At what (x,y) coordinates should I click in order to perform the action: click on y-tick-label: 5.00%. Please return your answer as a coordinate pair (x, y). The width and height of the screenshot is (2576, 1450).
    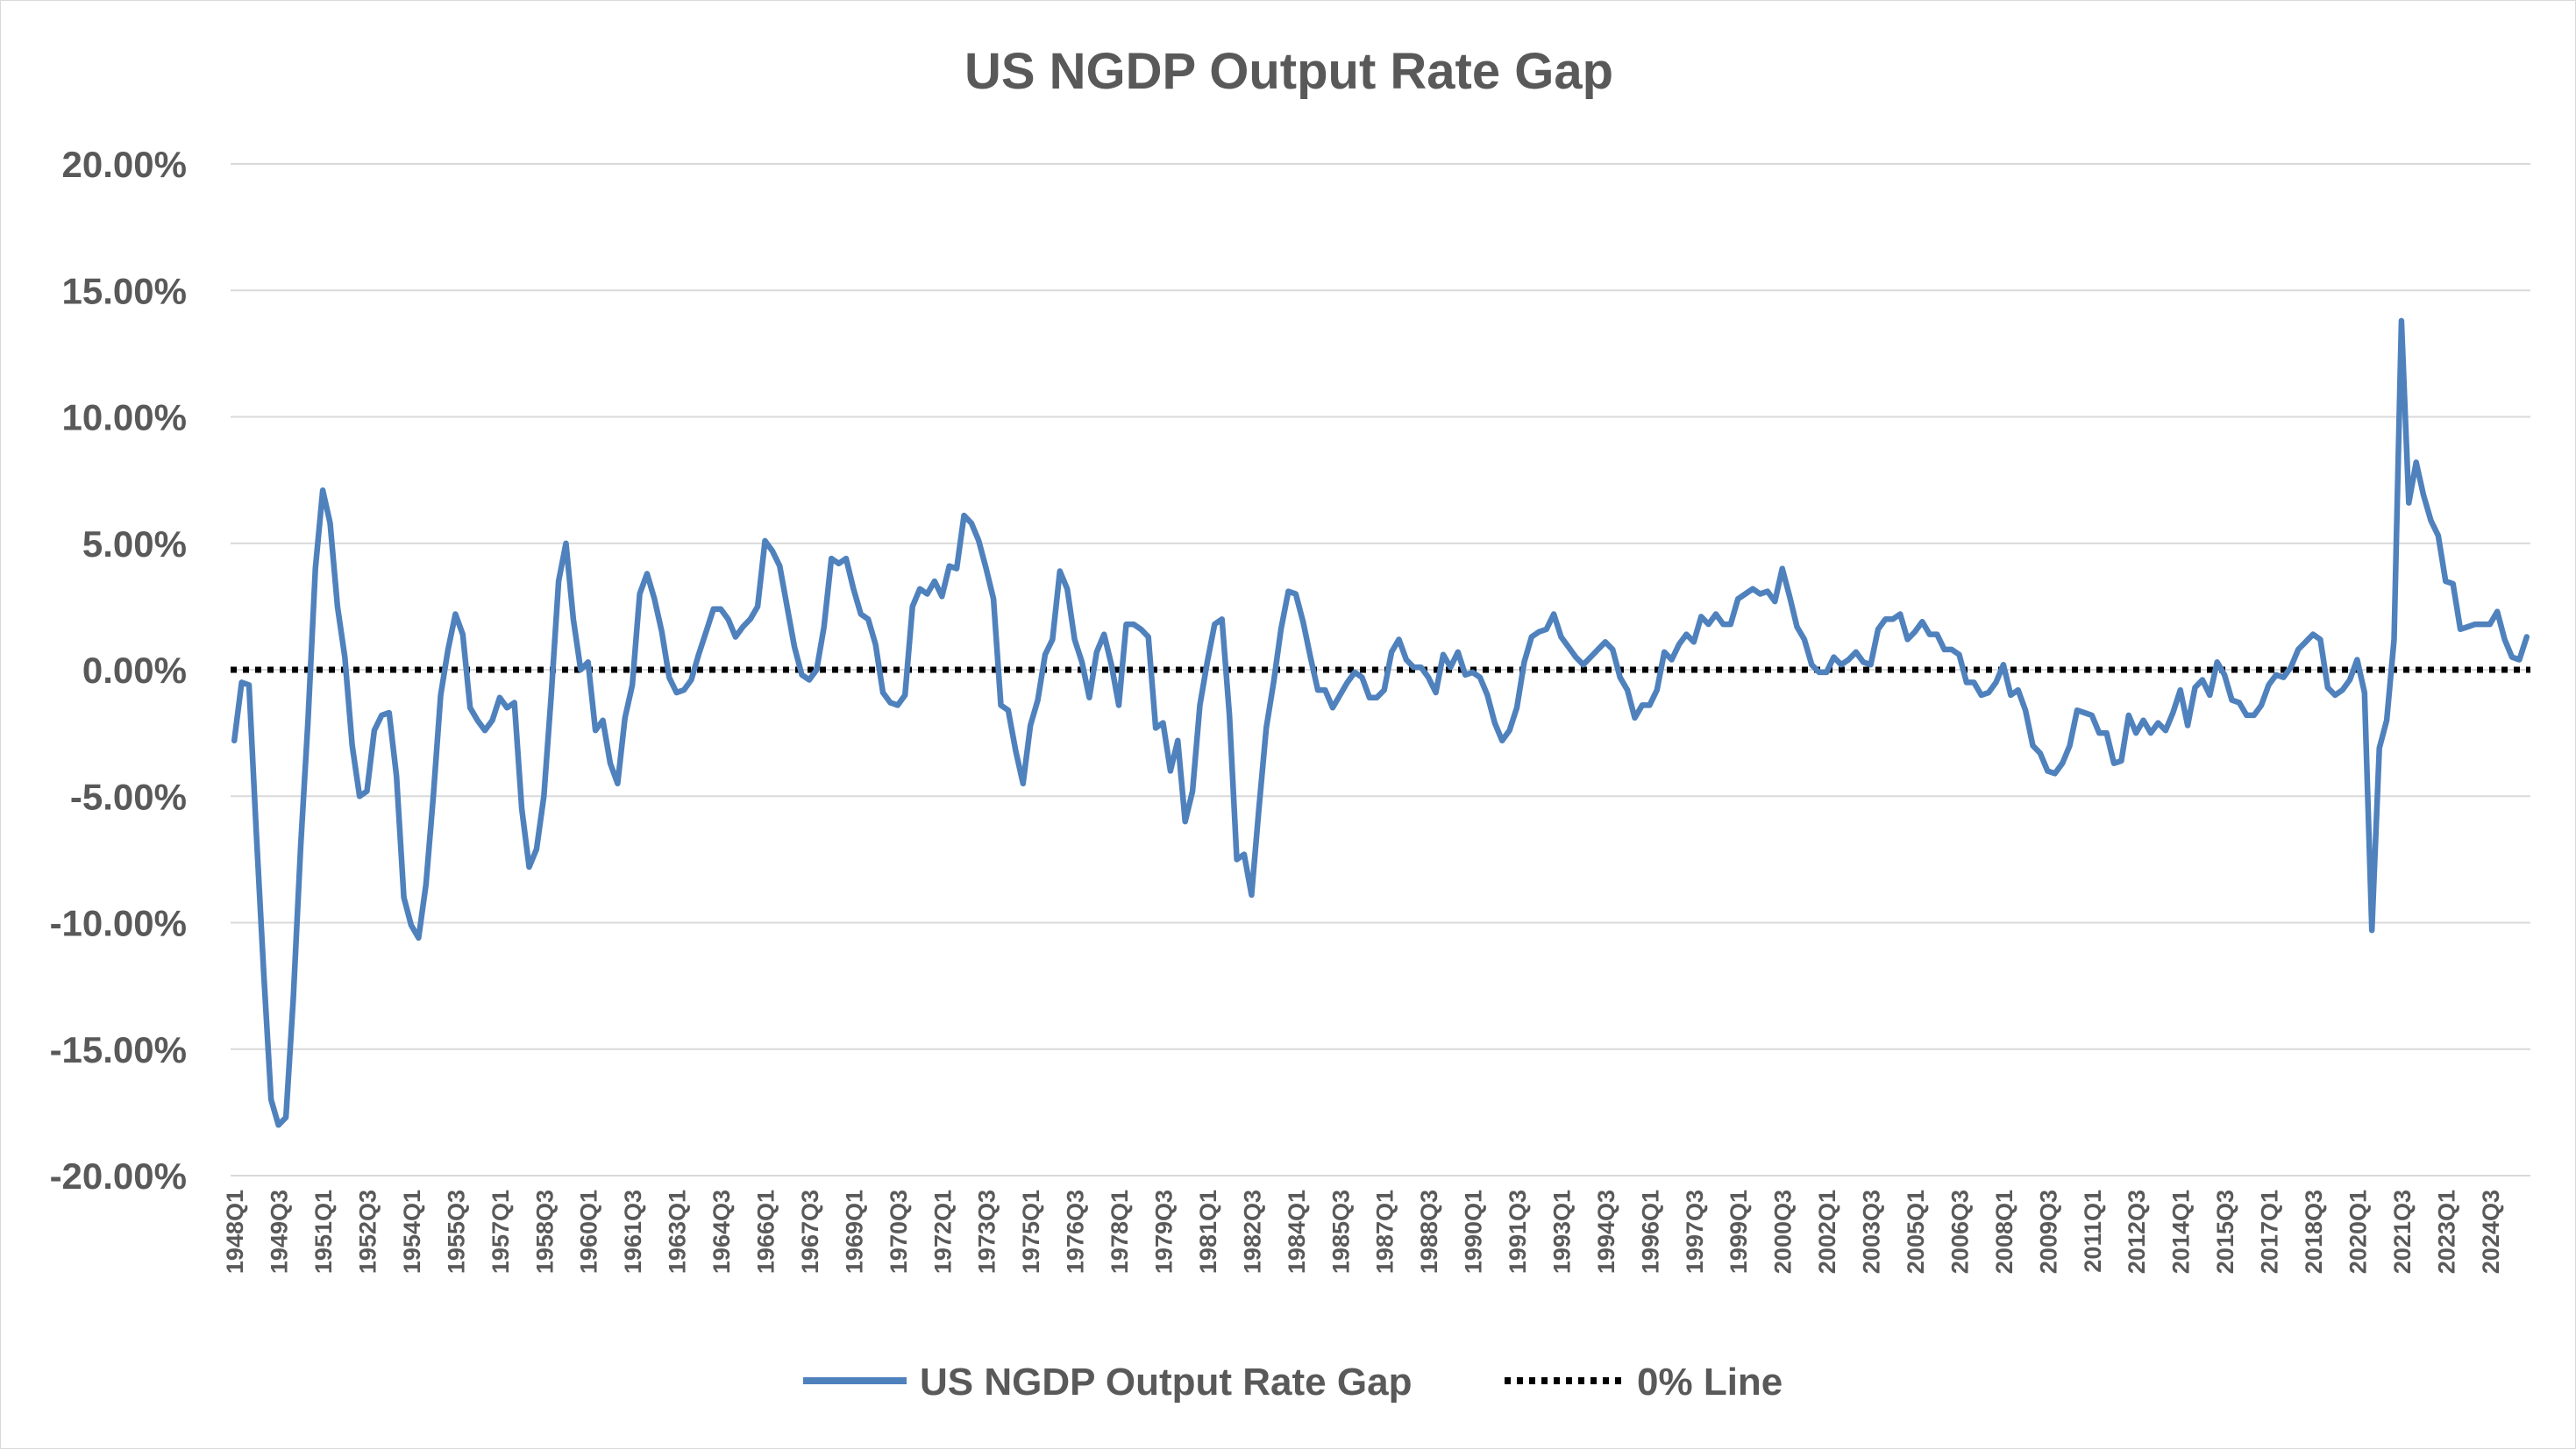
    Looking at the image, I should click on (134, 544).